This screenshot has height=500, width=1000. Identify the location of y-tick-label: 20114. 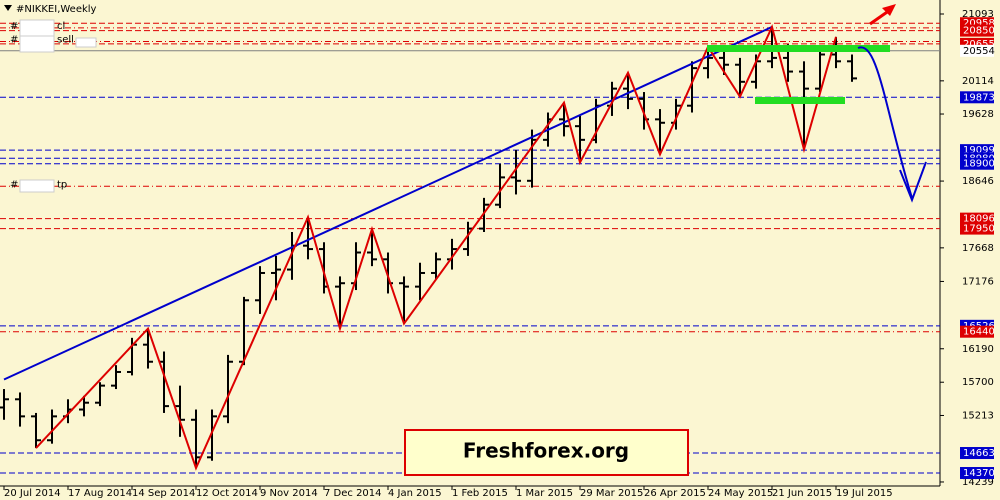
(978, 81).